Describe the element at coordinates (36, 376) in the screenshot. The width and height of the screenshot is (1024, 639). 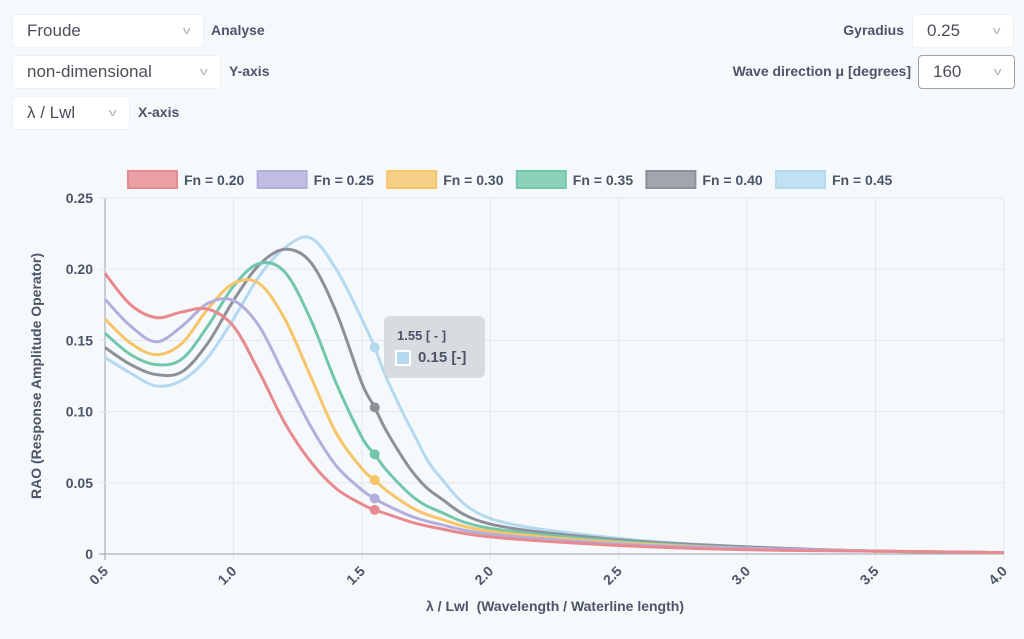
I see `y-axis-title: RAO (Response Amplitude Operator)` at that location.